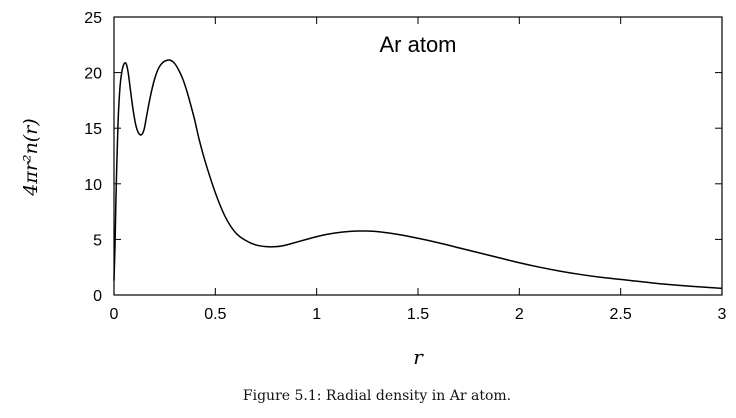  I want to click on y-tick-label: 15, so click(93, 129).